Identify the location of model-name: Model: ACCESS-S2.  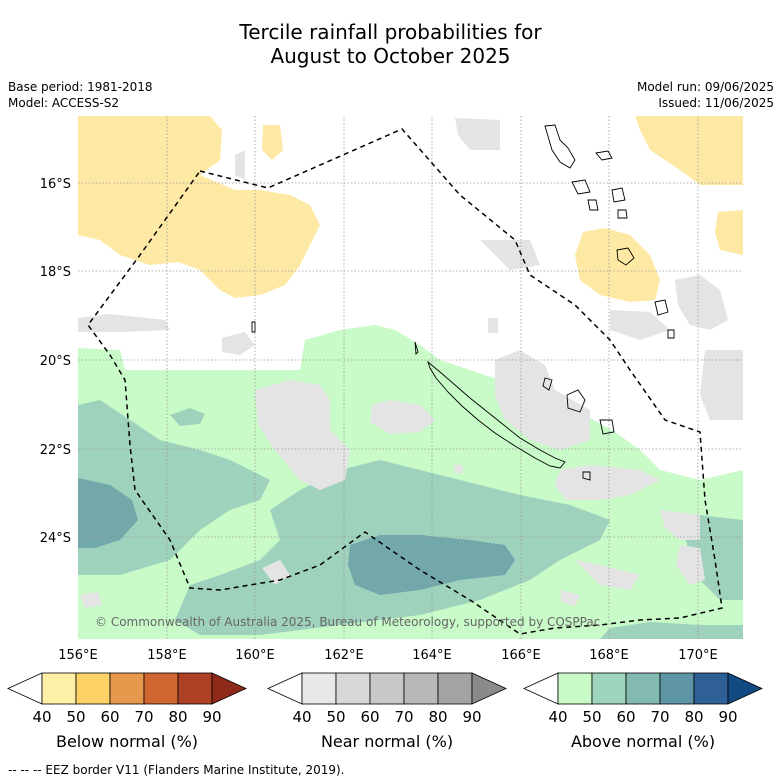
(64, 103).